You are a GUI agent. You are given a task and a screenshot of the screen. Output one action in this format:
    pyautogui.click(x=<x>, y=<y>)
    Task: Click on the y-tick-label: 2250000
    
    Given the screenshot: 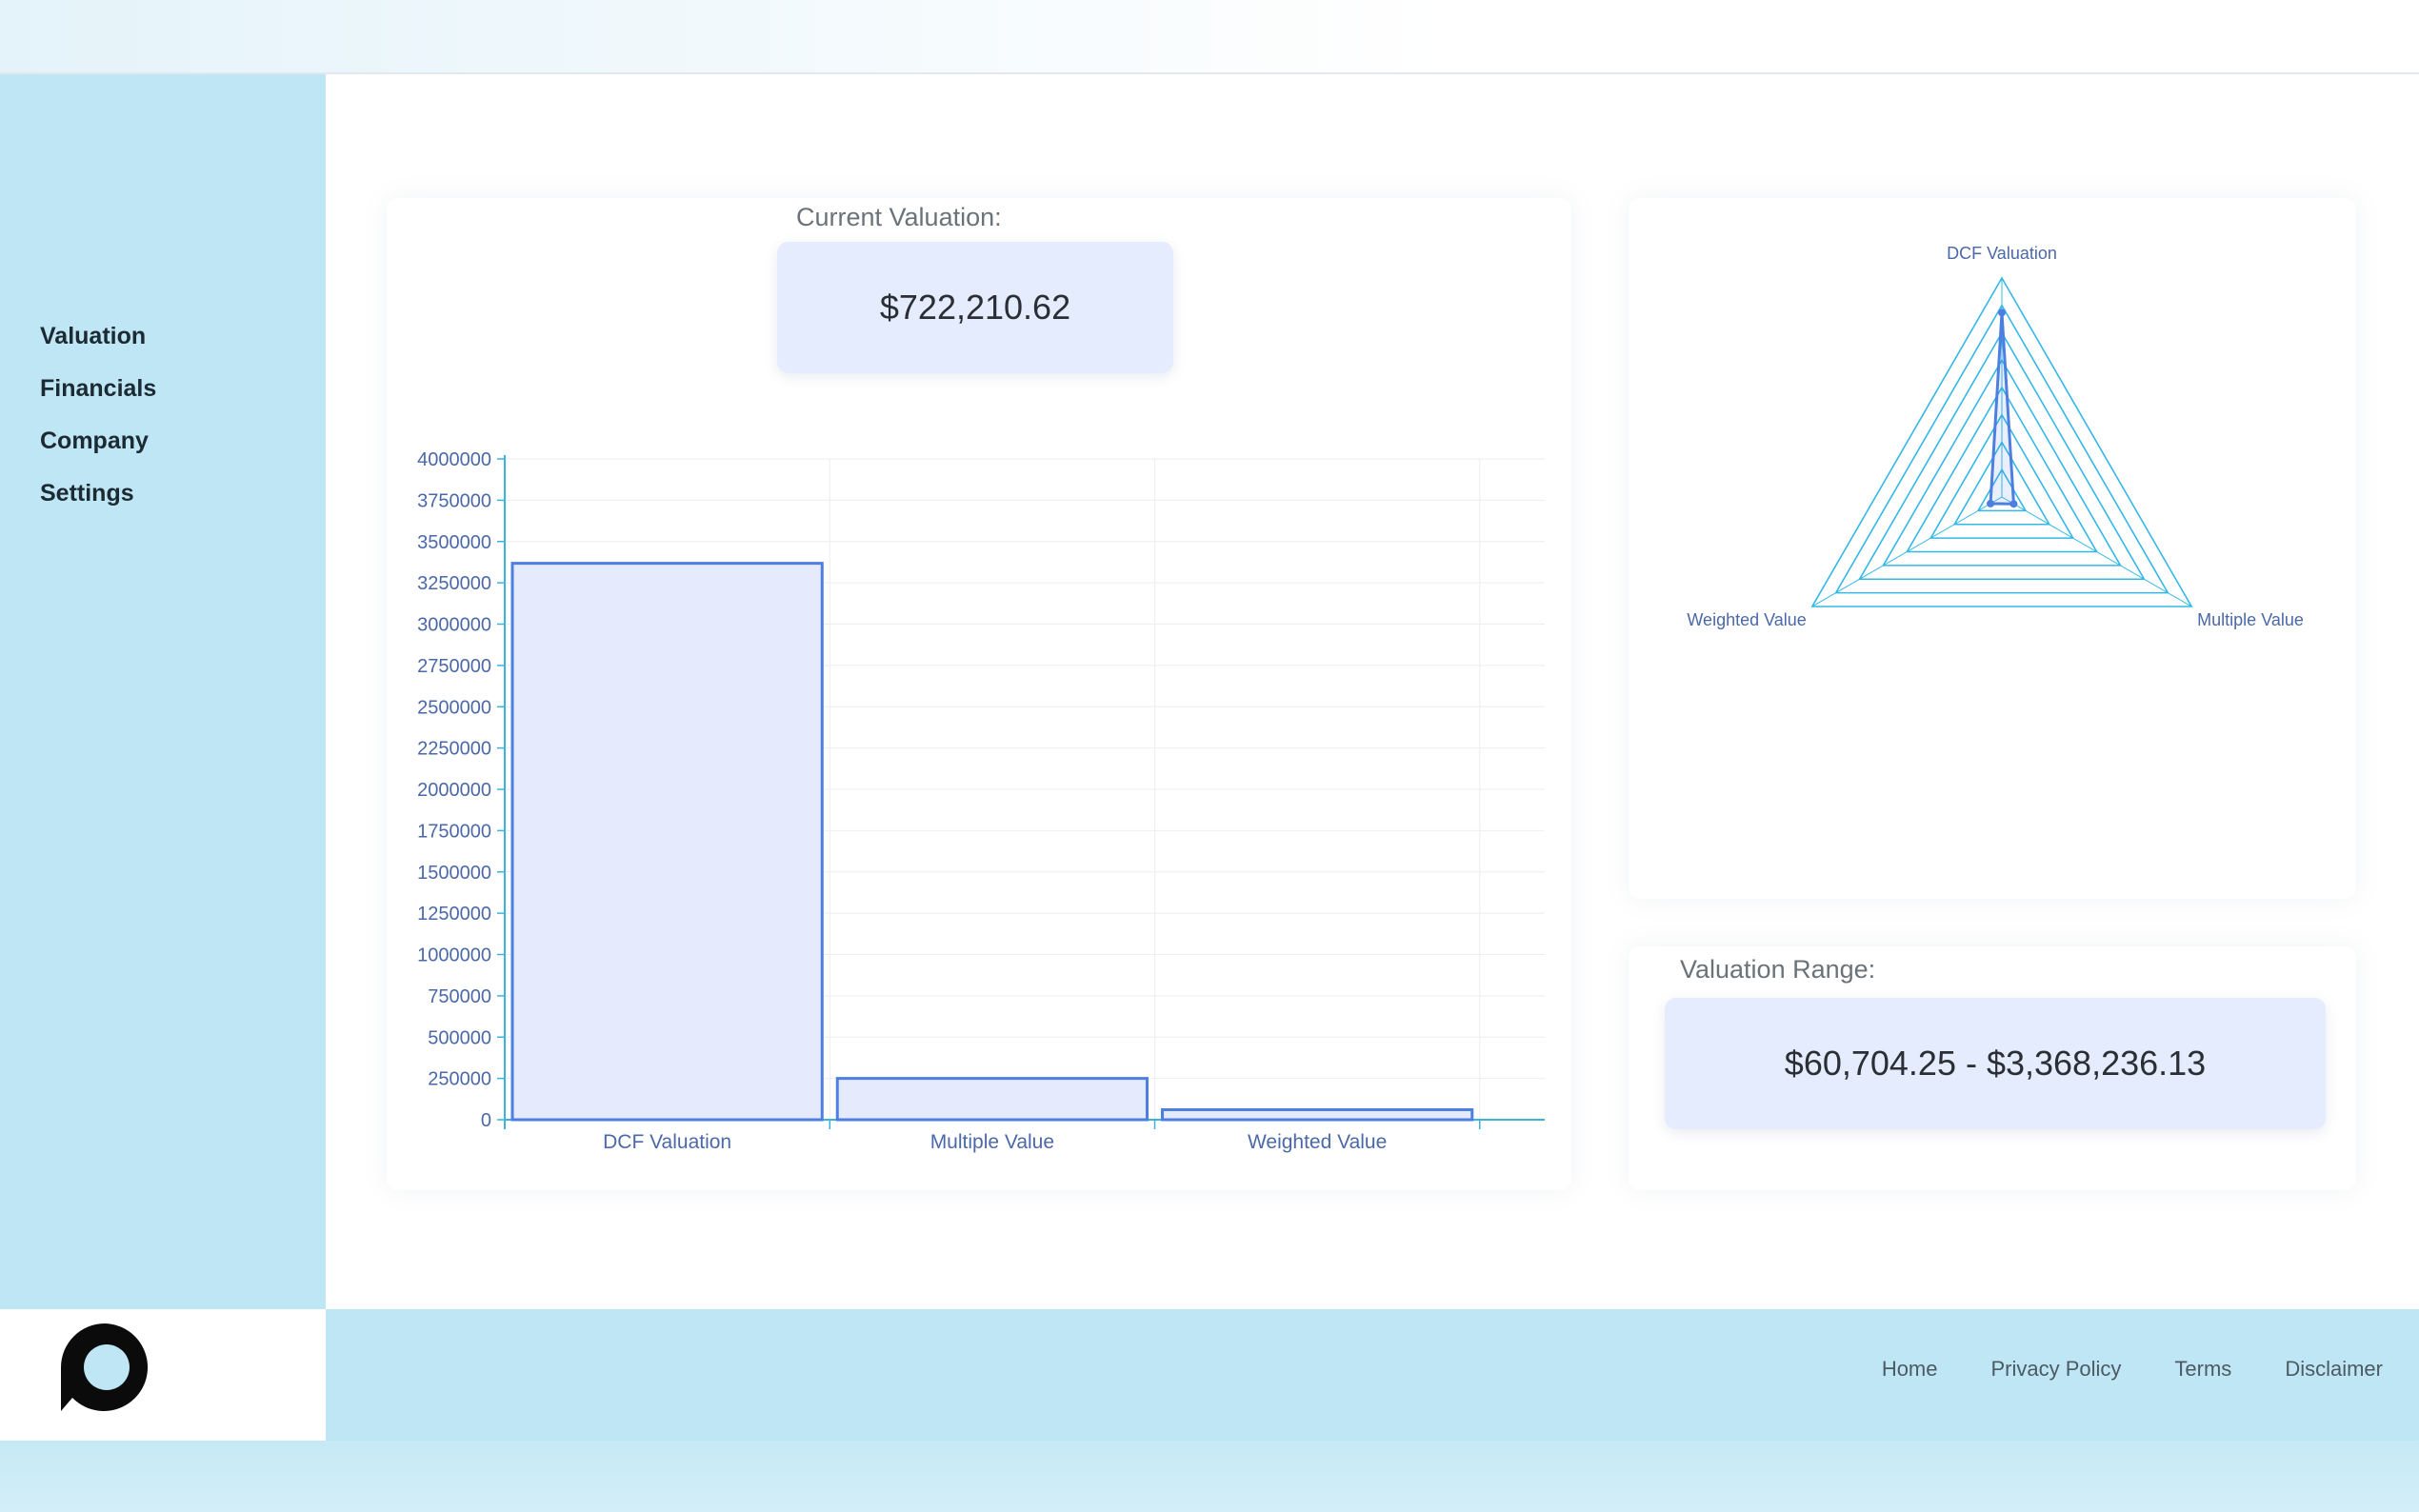 What is the action you would take?
    pyautogui.click(x=454, y=749)
    